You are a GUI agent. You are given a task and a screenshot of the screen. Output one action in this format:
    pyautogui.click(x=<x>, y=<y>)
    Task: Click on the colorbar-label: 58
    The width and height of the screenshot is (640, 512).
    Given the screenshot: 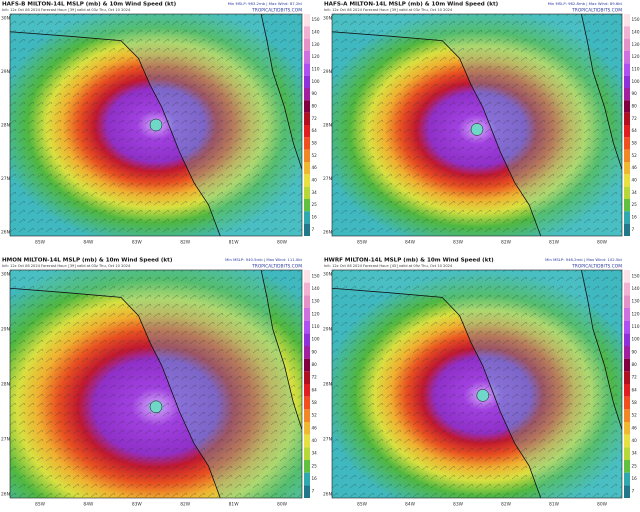 What is the action you would take?
    pyautogui.click(x=315, y=143)
    